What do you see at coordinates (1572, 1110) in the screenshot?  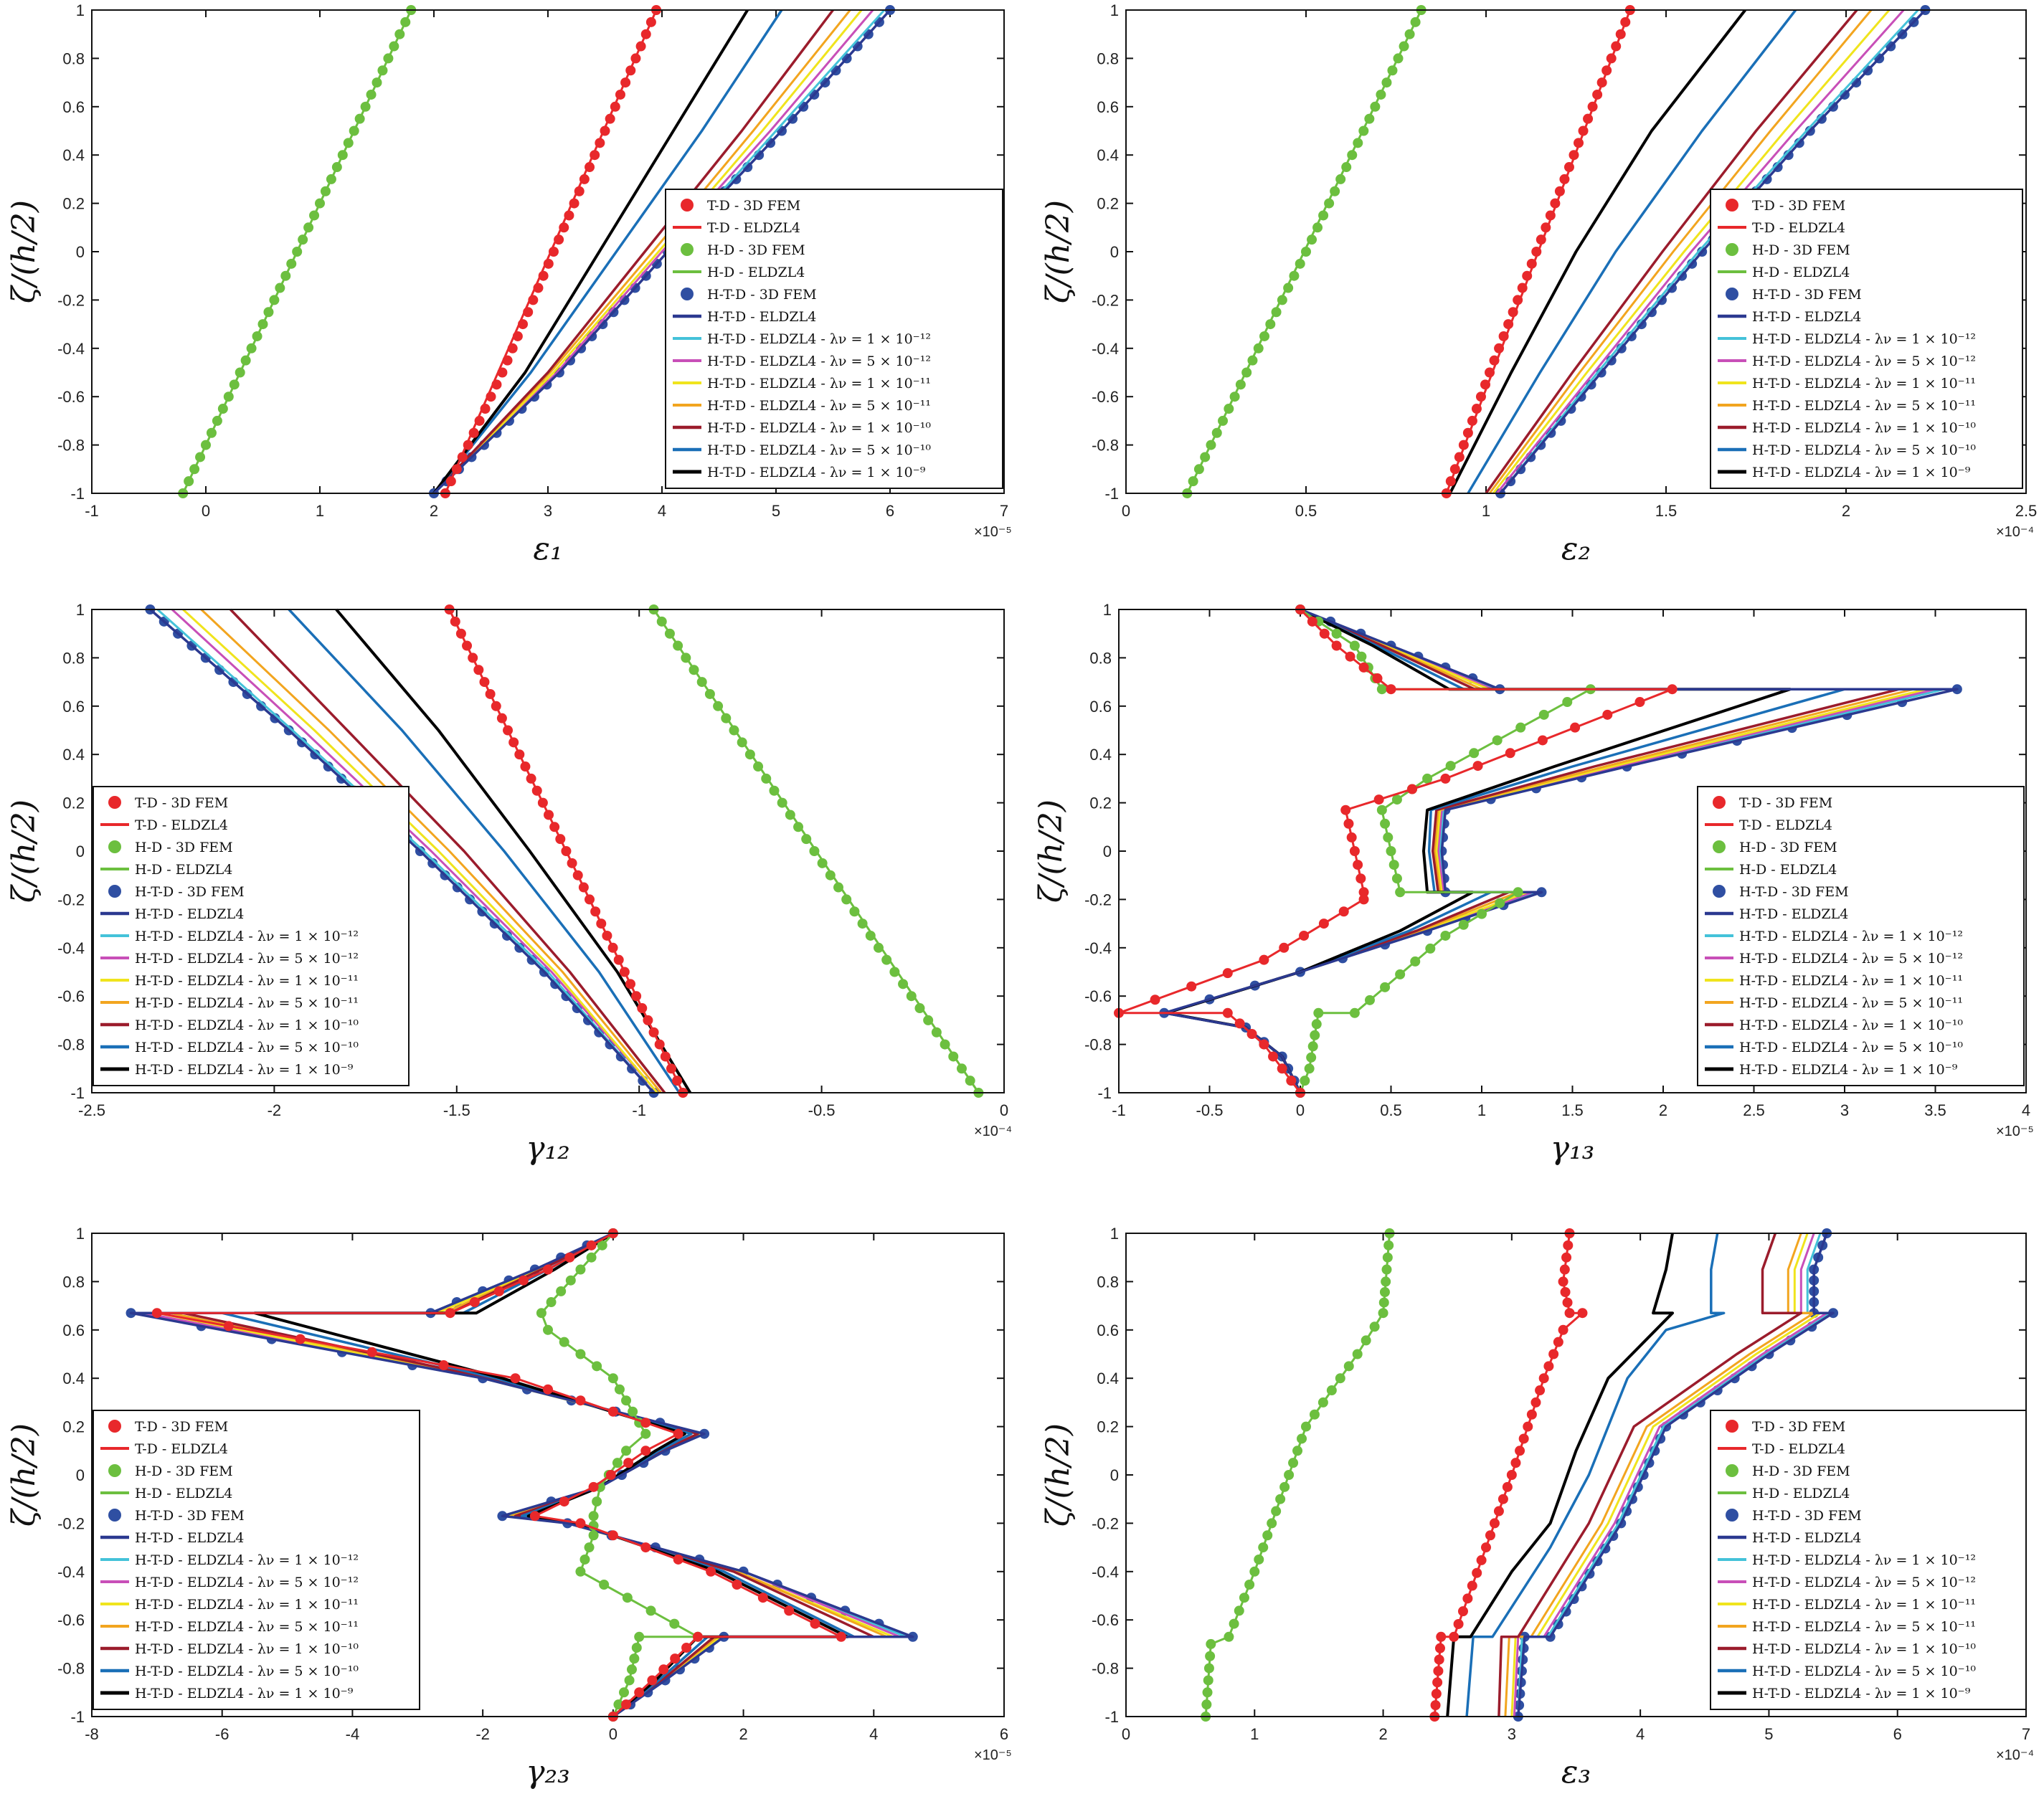 I see `x-tick-label: 1.5` at bounding box center [1572, 1110].